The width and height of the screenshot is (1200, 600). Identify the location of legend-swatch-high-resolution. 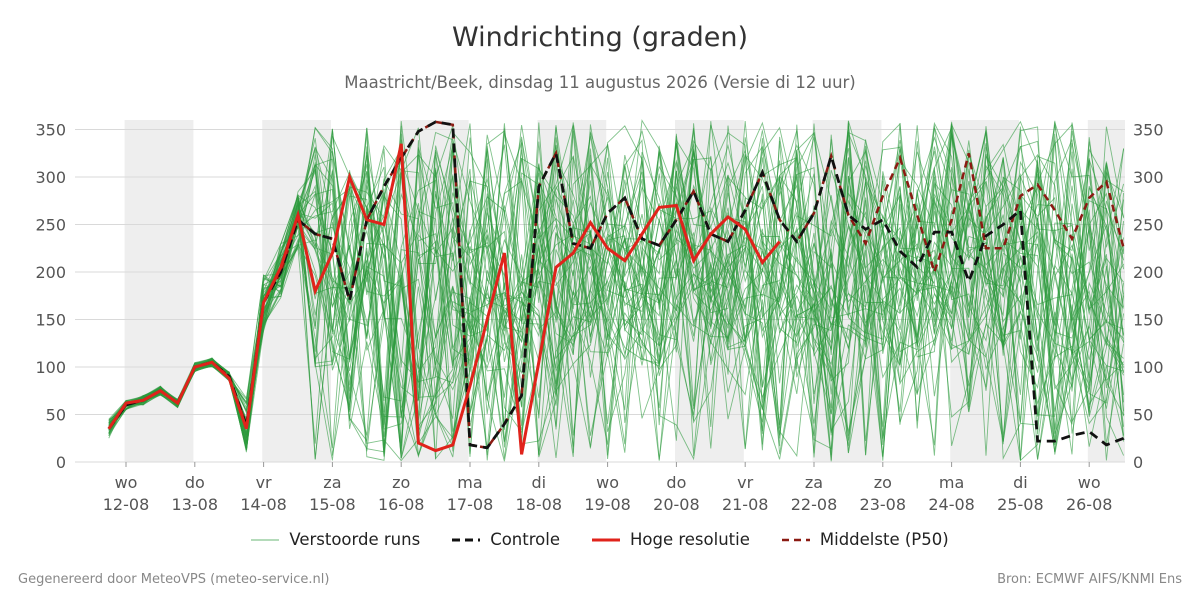
(605, 539).